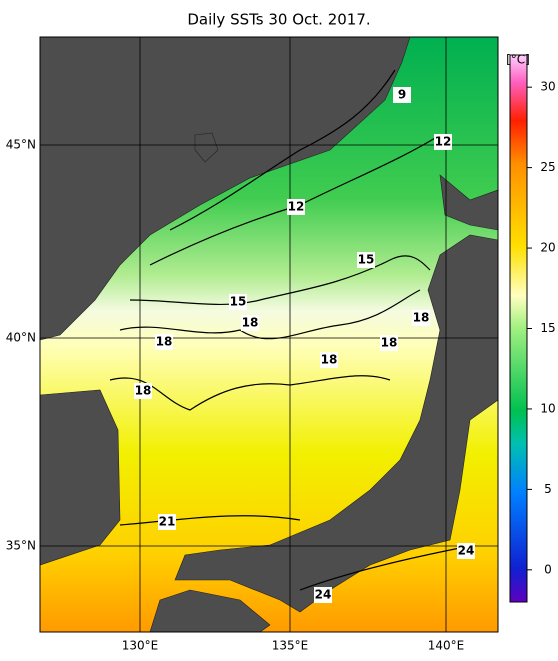 This screenshot has width=558, height=661. Describe the element at coordinates (547, 167) in the screenshot. I see `colorbar-tick-label: 25` at that location.